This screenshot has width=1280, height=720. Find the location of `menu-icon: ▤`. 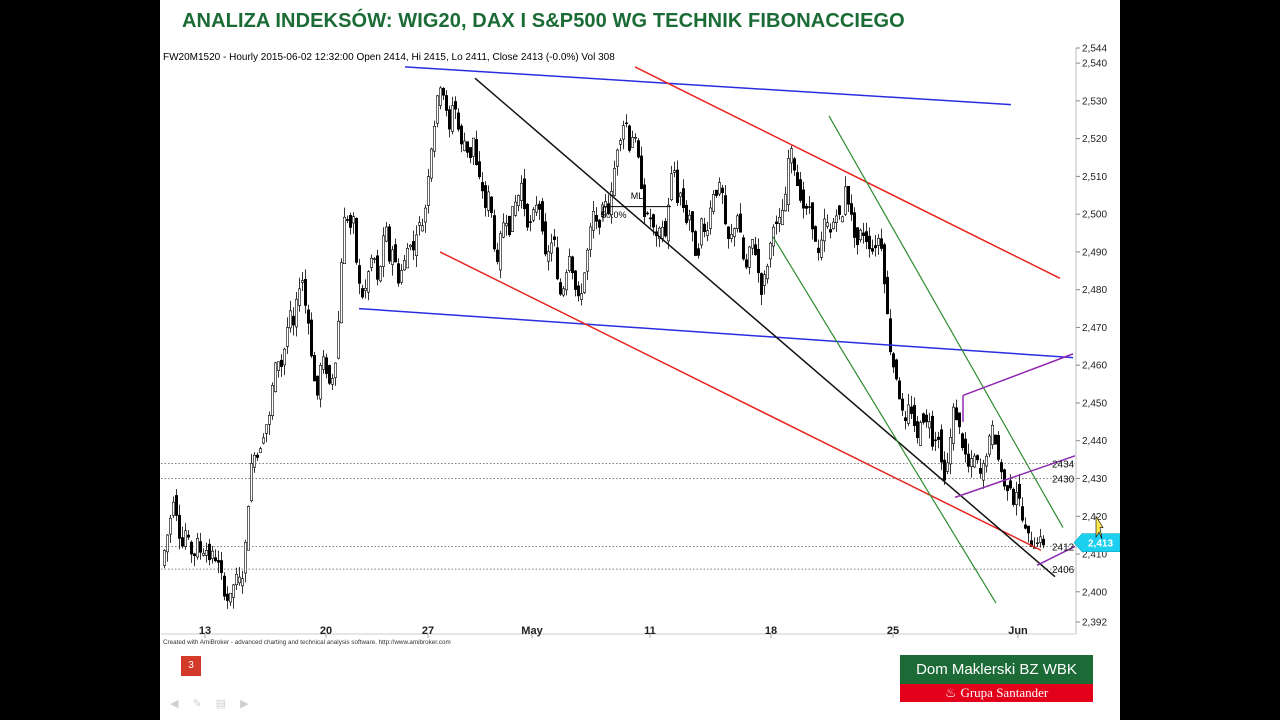

menu-icon: ▤ is located at coordinates (221, 704).